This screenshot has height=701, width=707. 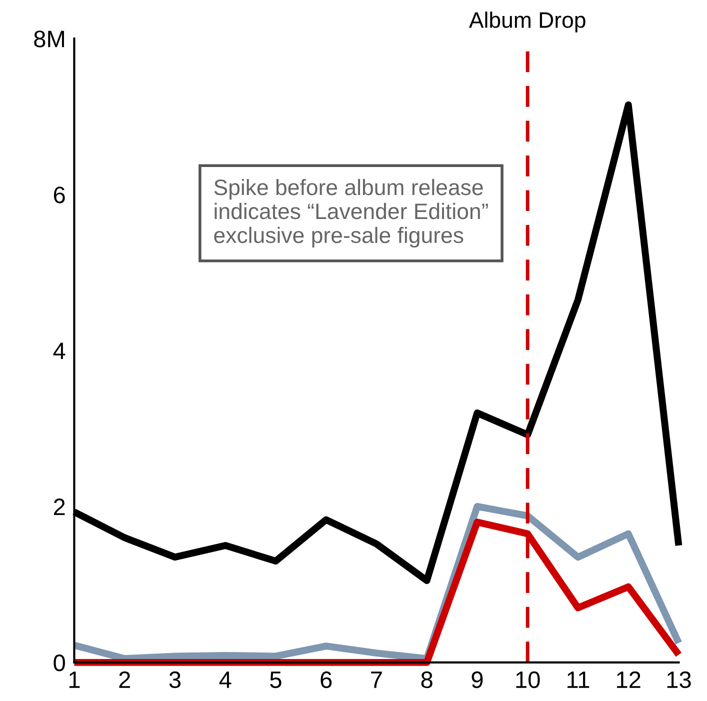 I want to click on ref-line-label: Album Drop, so click(x=527, y=22).